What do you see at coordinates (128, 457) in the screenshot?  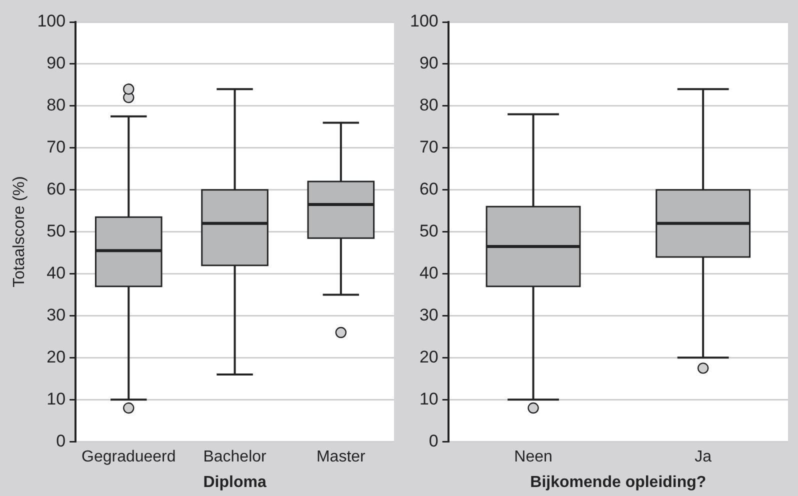 I see `x-tick-label: Gegradueerd` at bounding box center [128, 457].